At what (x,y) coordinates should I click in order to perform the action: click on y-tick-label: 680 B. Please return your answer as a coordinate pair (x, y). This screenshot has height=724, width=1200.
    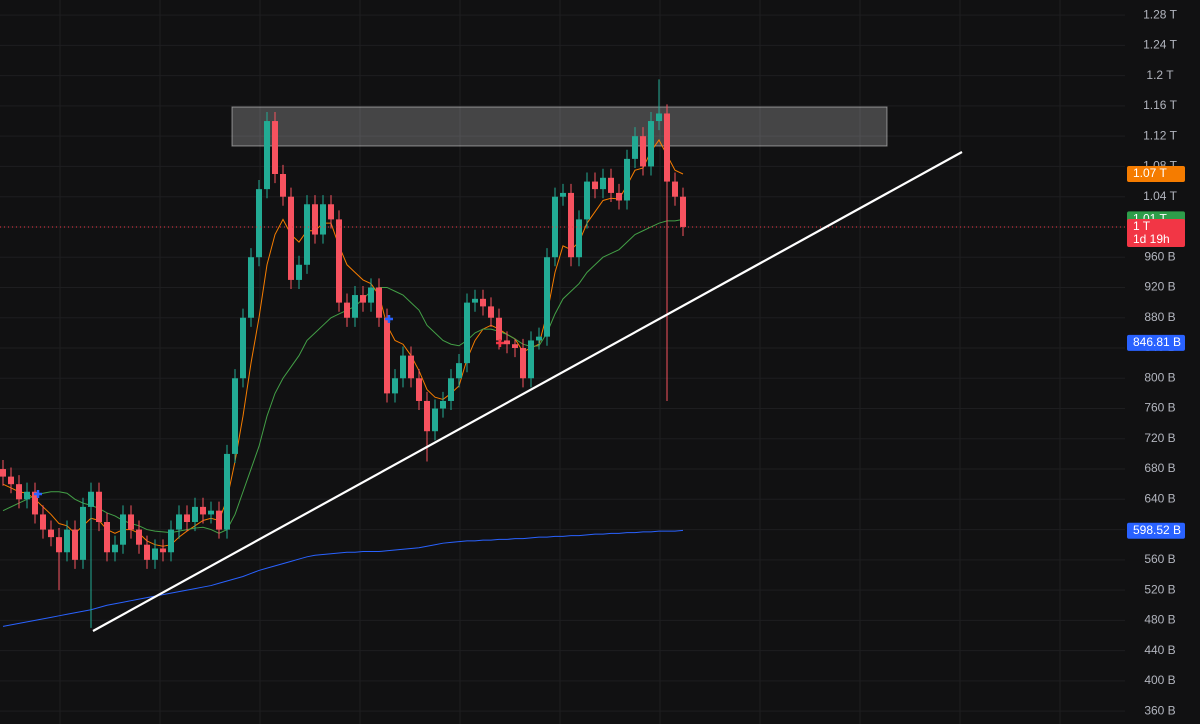
    Looking at the image, I should click on (1159, 468).